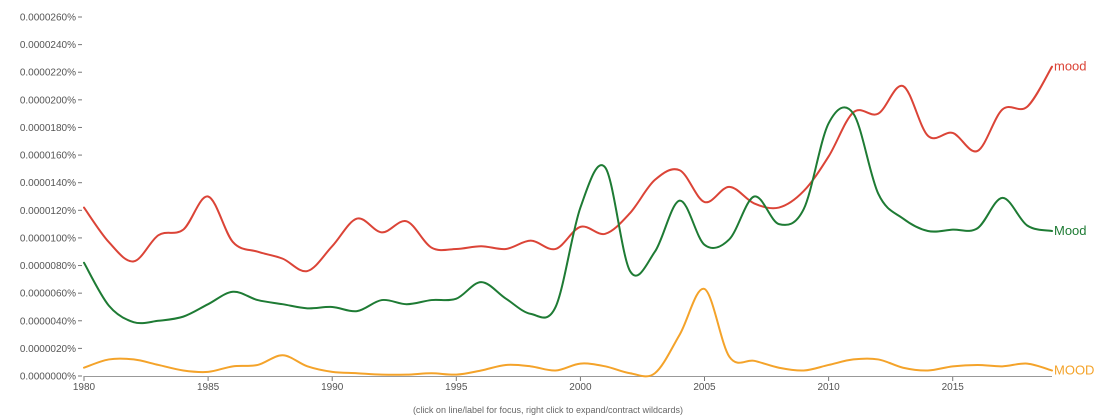 The height and width of the screenshot is (419, 1096). I want to click on series-label-mood-lower: mood, so click(1070, 66).